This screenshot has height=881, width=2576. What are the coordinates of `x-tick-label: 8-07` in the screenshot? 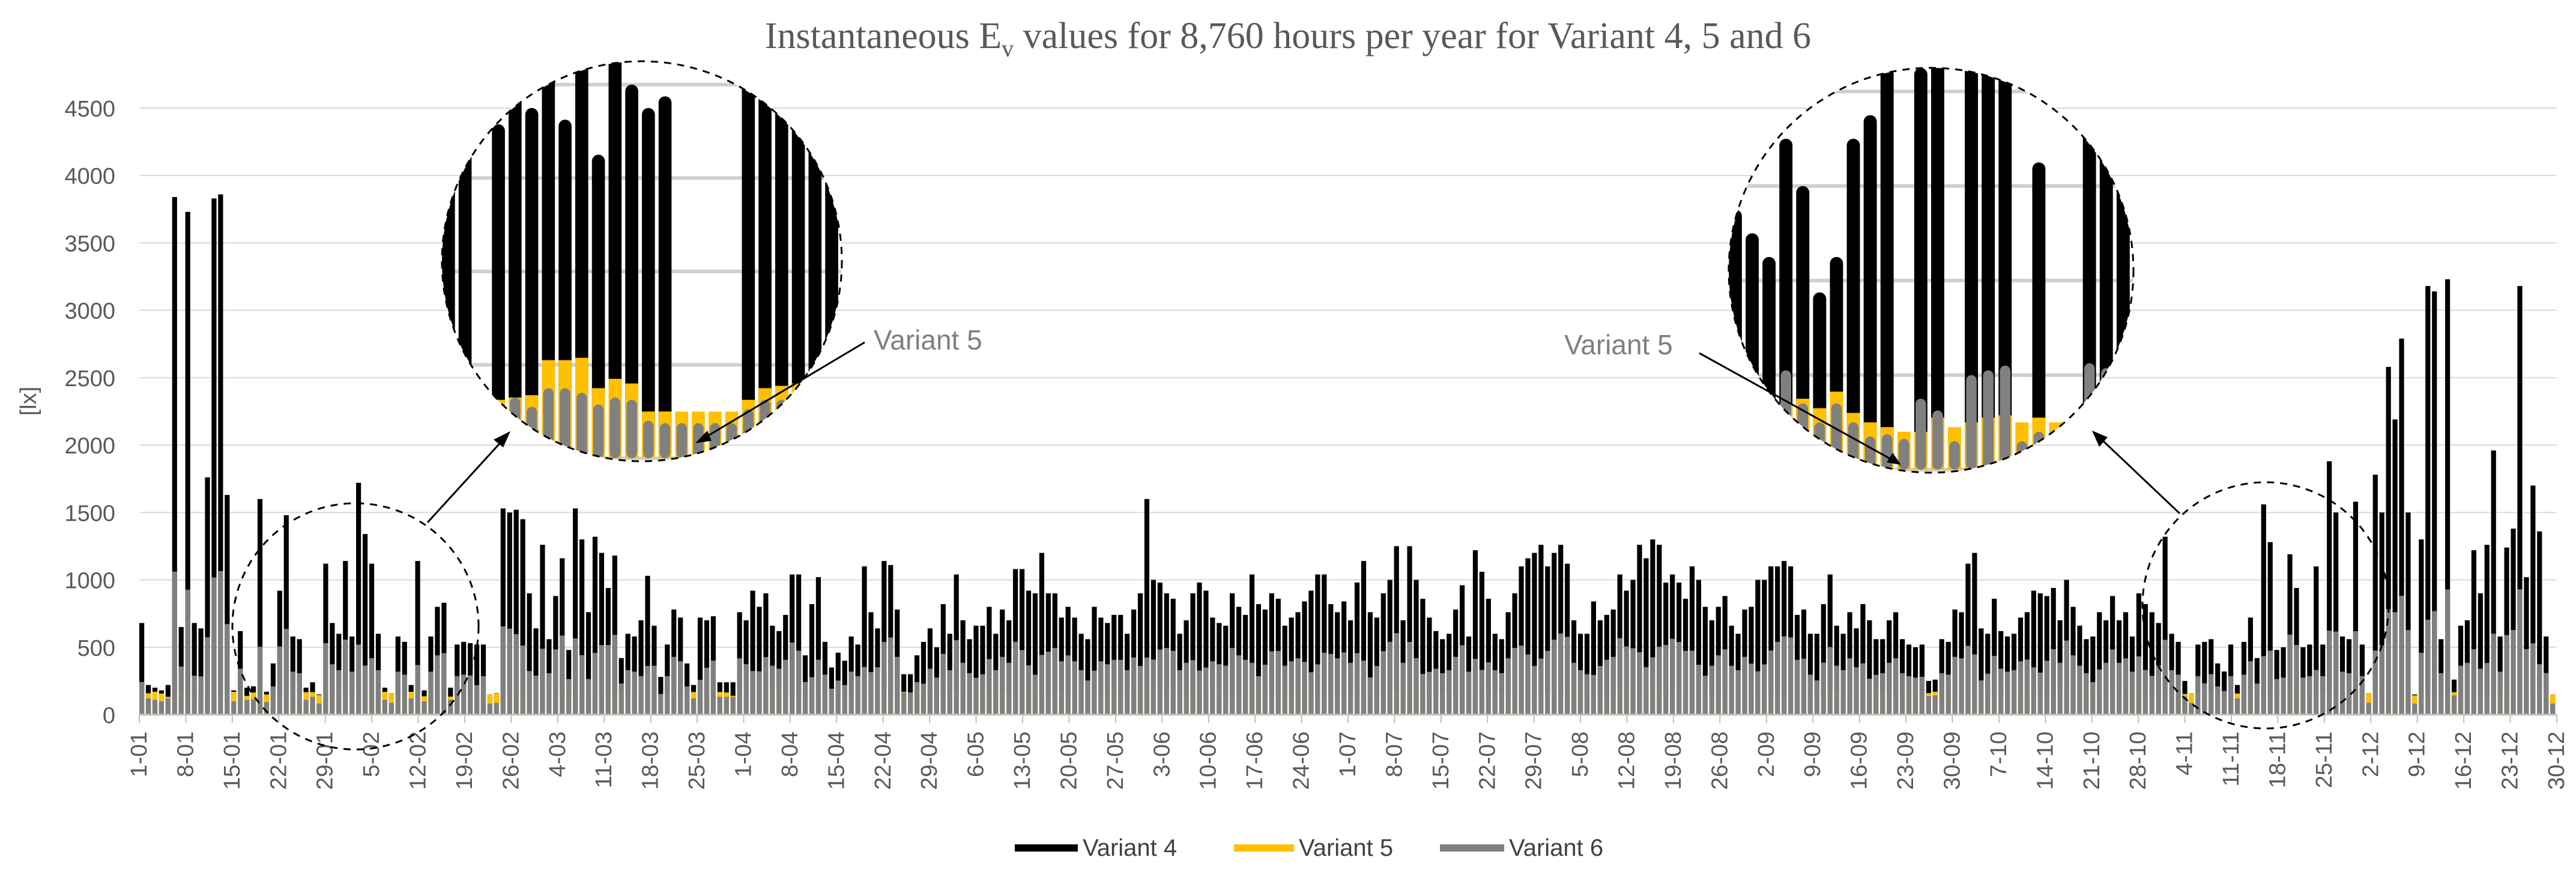 It's located at (1394, 754).